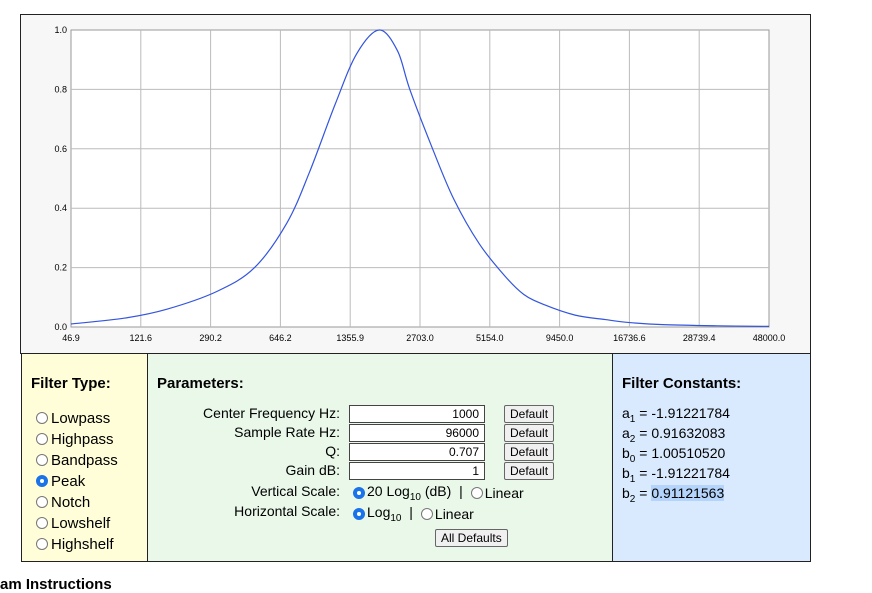 This screenshot has width=872, height=593. Describe the element at coordinates (769, 338) in the screenshot. I see `x-tick-label: 48000.0` at that location.